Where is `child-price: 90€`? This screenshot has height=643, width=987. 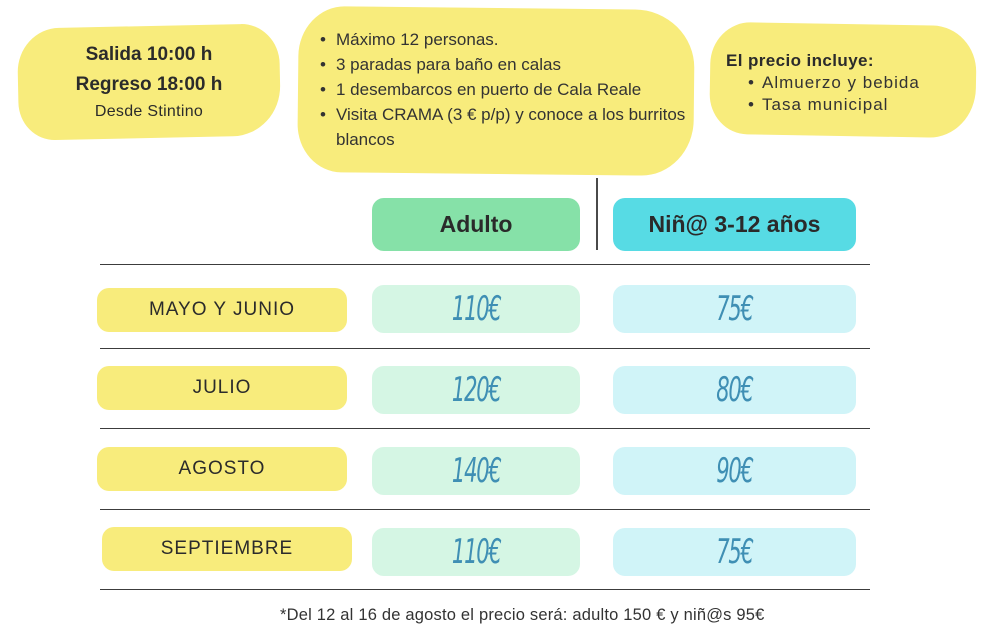
child-price: 90€ is located at coordinates (734, 471).